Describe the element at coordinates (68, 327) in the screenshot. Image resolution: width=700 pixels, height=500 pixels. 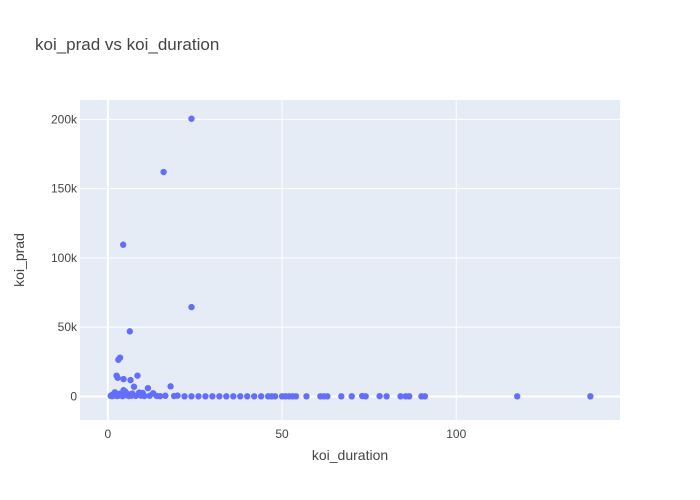
I see `y-tick-label: 50k` at that location.